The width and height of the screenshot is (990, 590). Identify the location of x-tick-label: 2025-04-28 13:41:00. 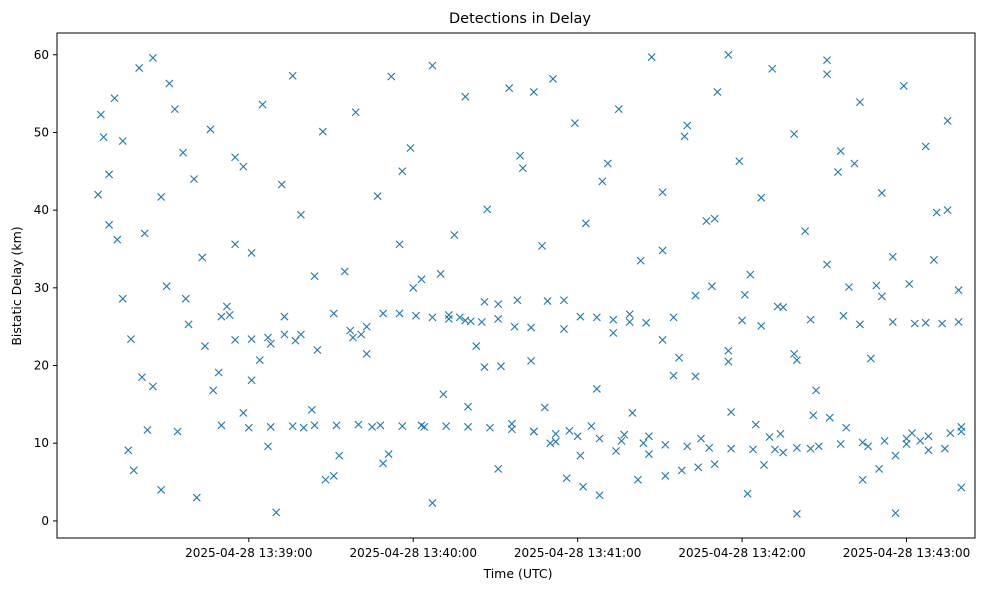
(577, 553).